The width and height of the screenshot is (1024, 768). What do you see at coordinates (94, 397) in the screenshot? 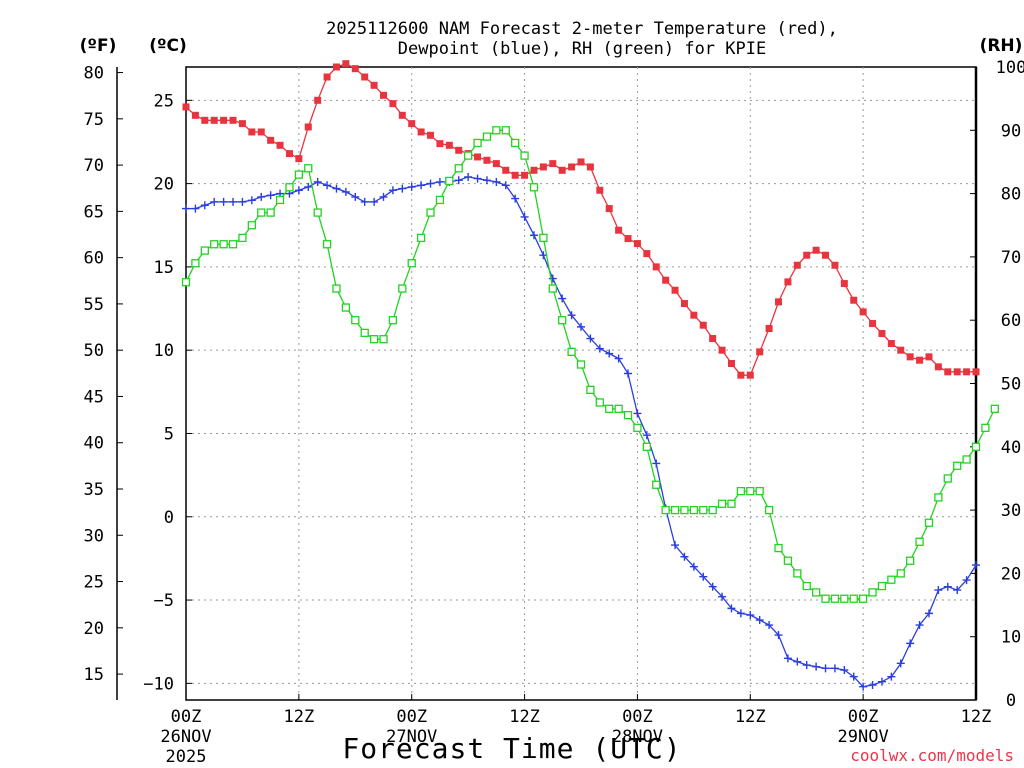
I see `fahrenheit-tick-label: 45` at bounding box center [94, 397].